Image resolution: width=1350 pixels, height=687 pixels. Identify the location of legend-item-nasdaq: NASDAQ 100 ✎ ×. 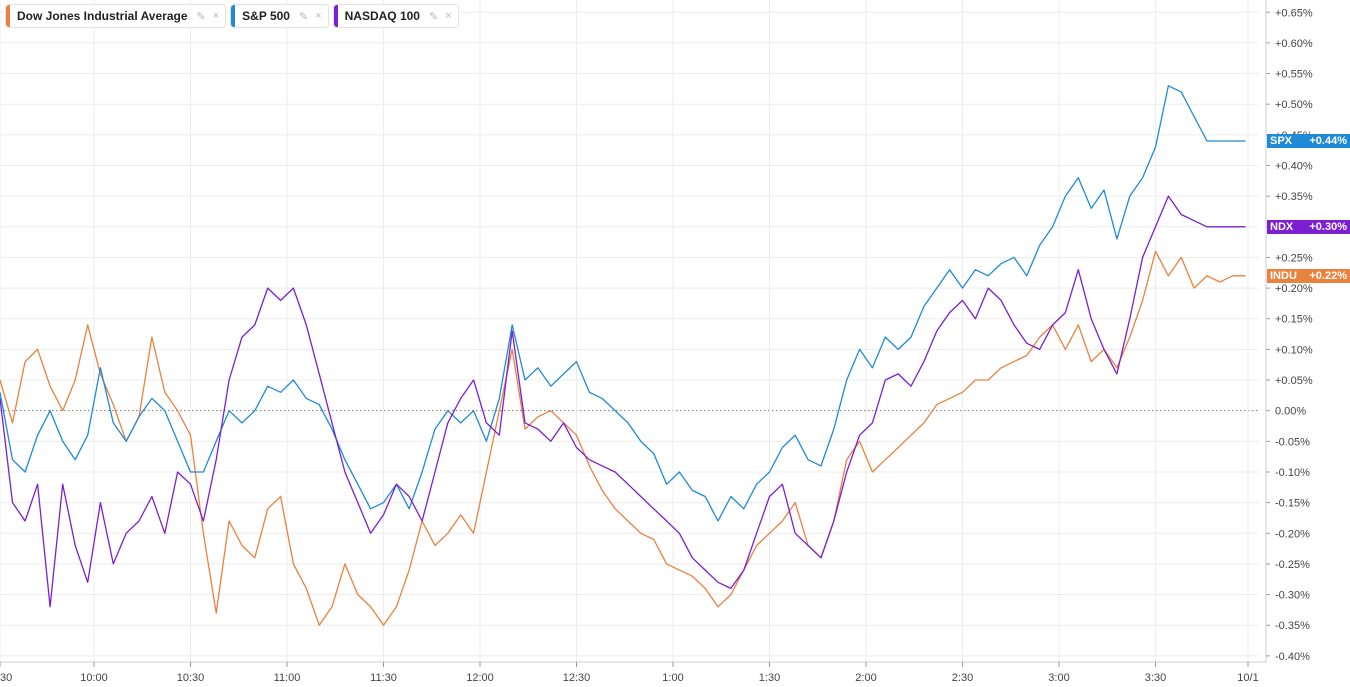
(395, 16).